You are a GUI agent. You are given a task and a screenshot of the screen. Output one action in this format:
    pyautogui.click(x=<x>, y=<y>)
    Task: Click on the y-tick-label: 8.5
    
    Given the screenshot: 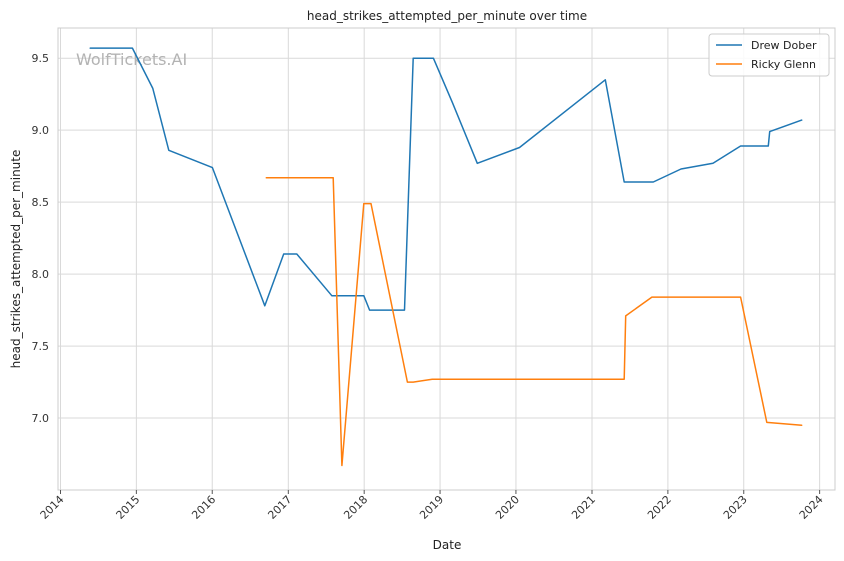 What is the action you would take?
    pyautogui.click(x=41, y=202)
    